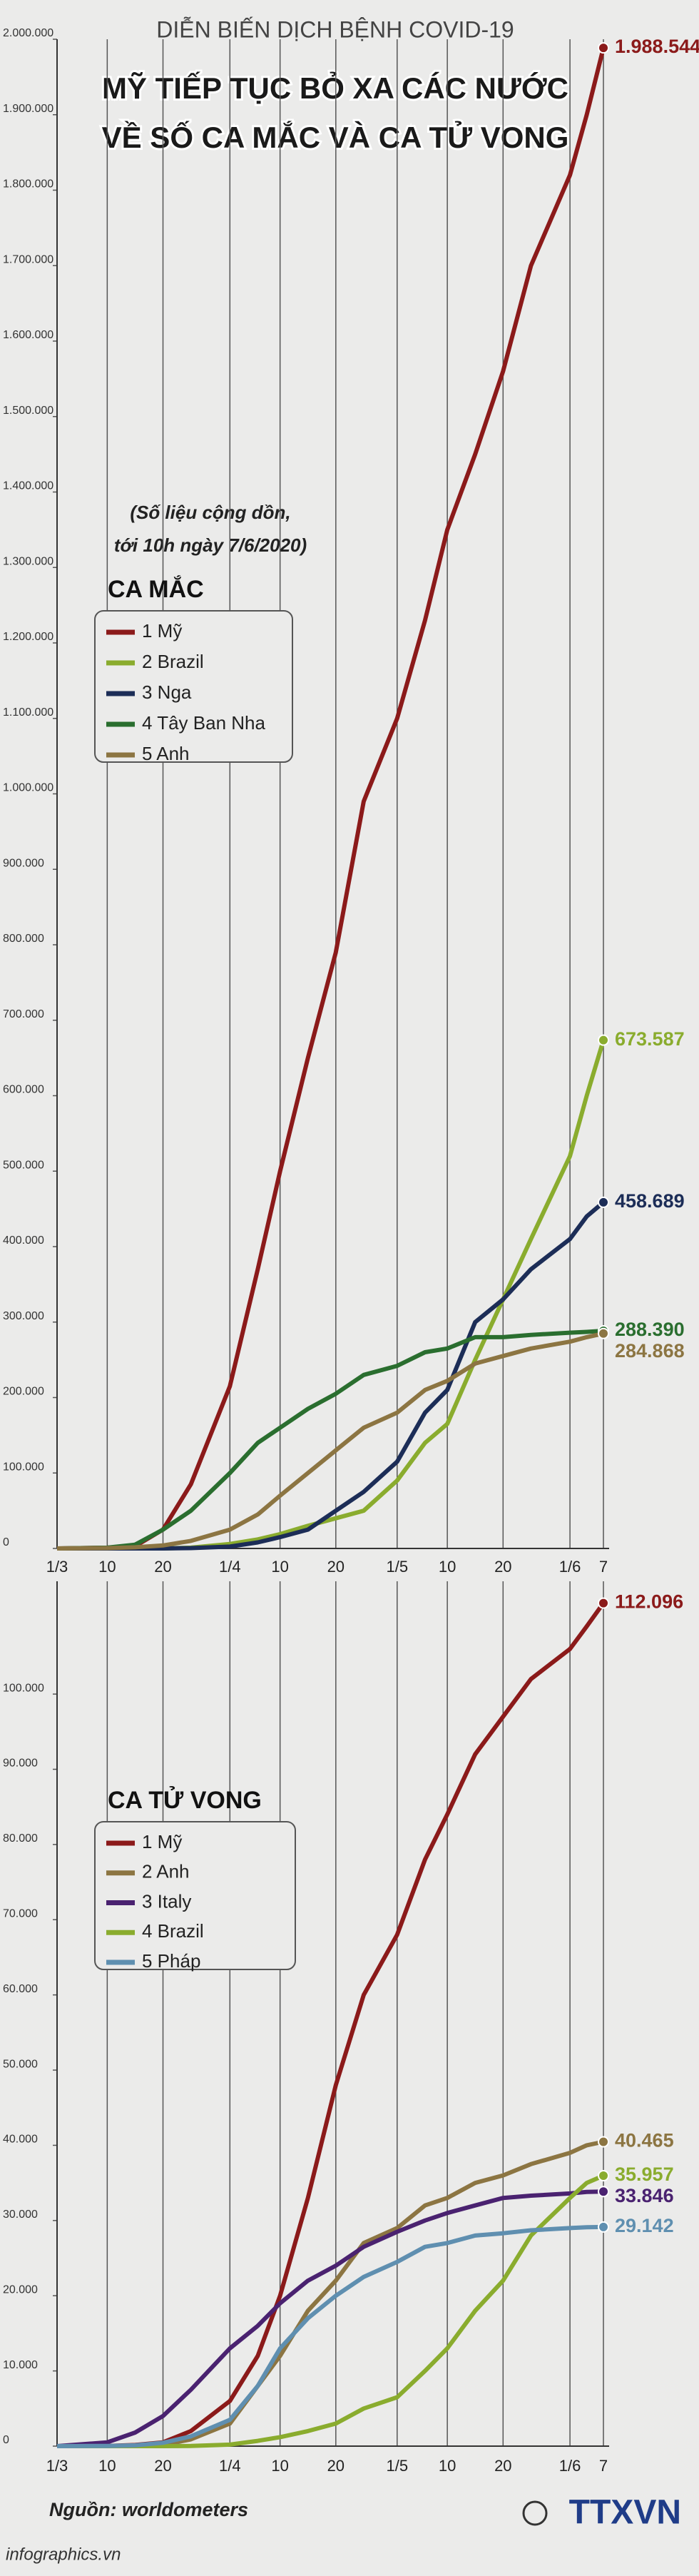 The image size is (699, 2576). I want to click on y-tick-label: 1.500.000, so click(28, 411).